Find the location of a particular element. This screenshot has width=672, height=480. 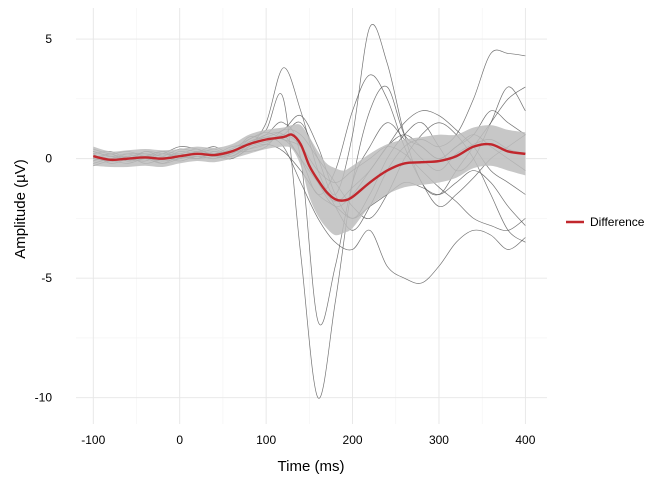

y-tick-label: -10 is located at coordinates (44, 398).